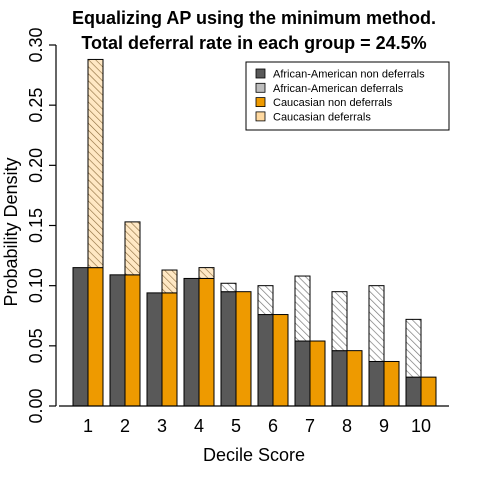 The width and height of the screenshot is (480, 480). I want to click on y-tick-label-0.30: 0.30, so click(36, 44).